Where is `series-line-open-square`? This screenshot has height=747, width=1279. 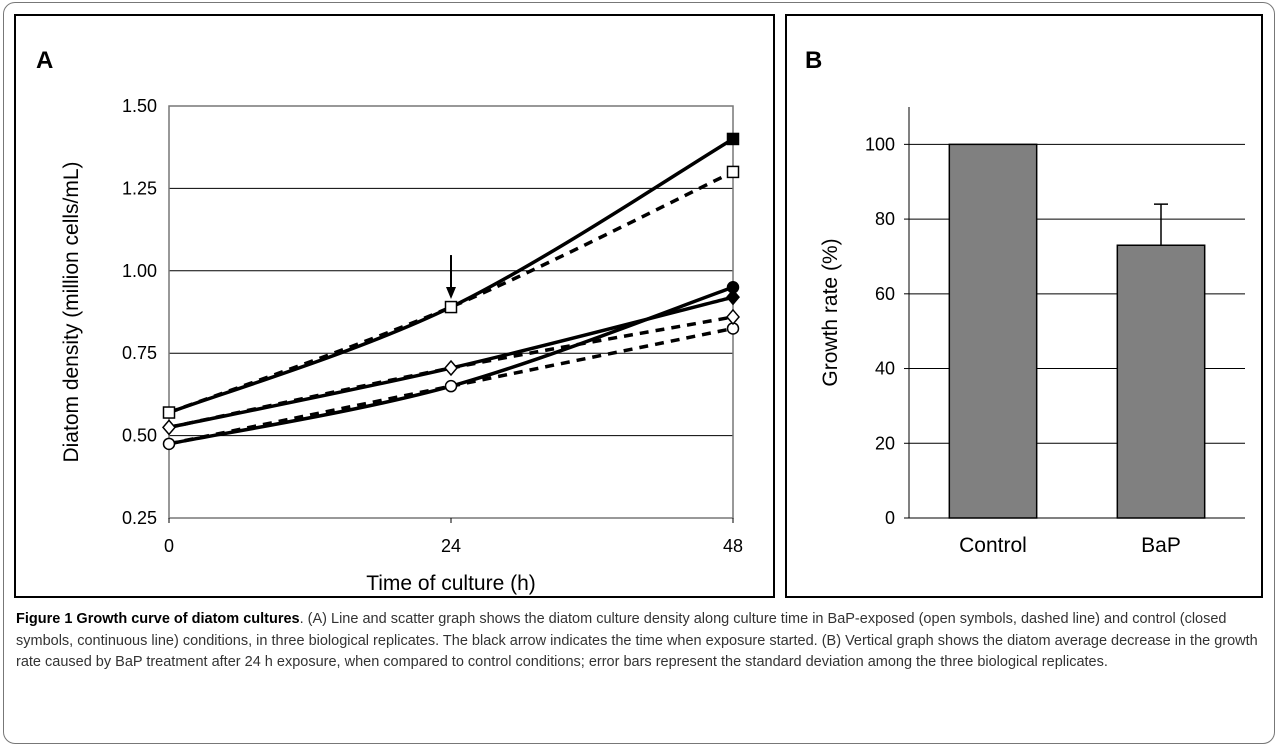
series-line-open-square is located at coordinates (451, 292).